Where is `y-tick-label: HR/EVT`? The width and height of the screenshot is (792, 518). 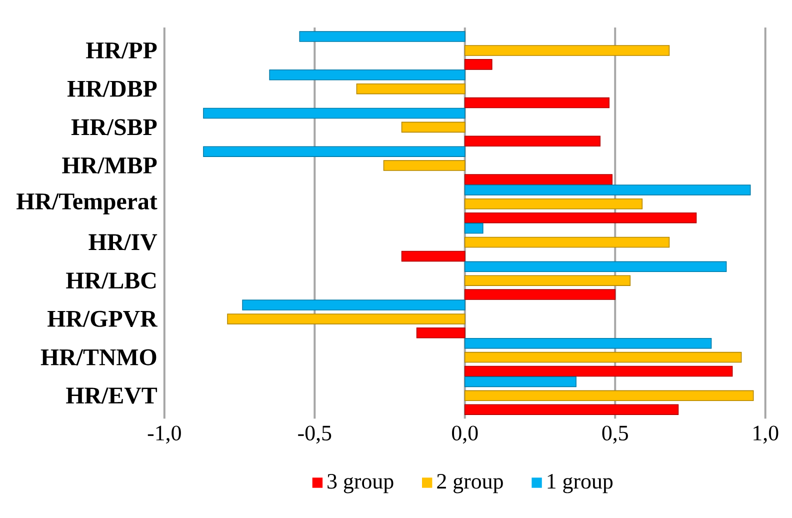 y-tick-label: HR/EVT is located at coordinates (112, 396).